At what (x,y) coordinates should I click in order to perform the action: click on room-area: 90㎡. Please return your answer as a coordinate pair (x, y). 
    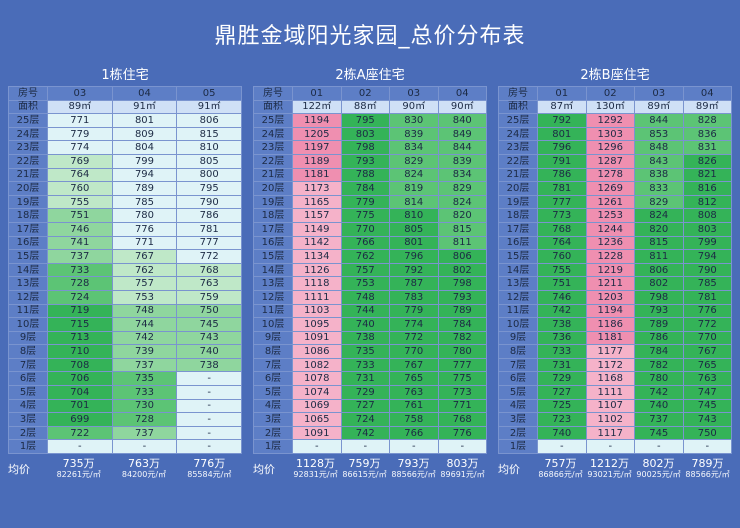
    Looking at the image, I should click on (462, 107).